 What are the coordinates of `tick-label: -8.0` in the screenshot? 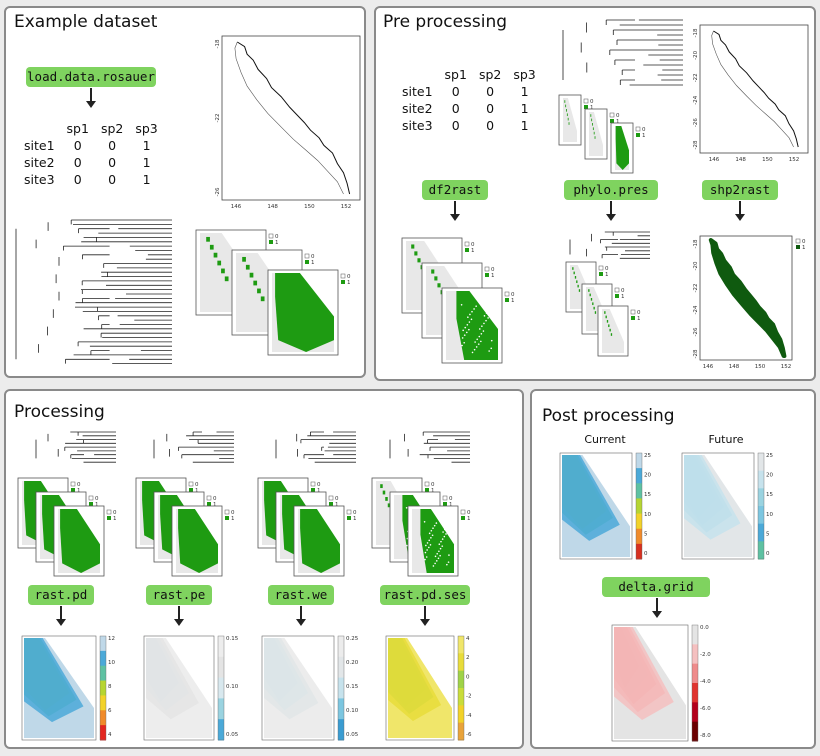 It's located at (705, 736).